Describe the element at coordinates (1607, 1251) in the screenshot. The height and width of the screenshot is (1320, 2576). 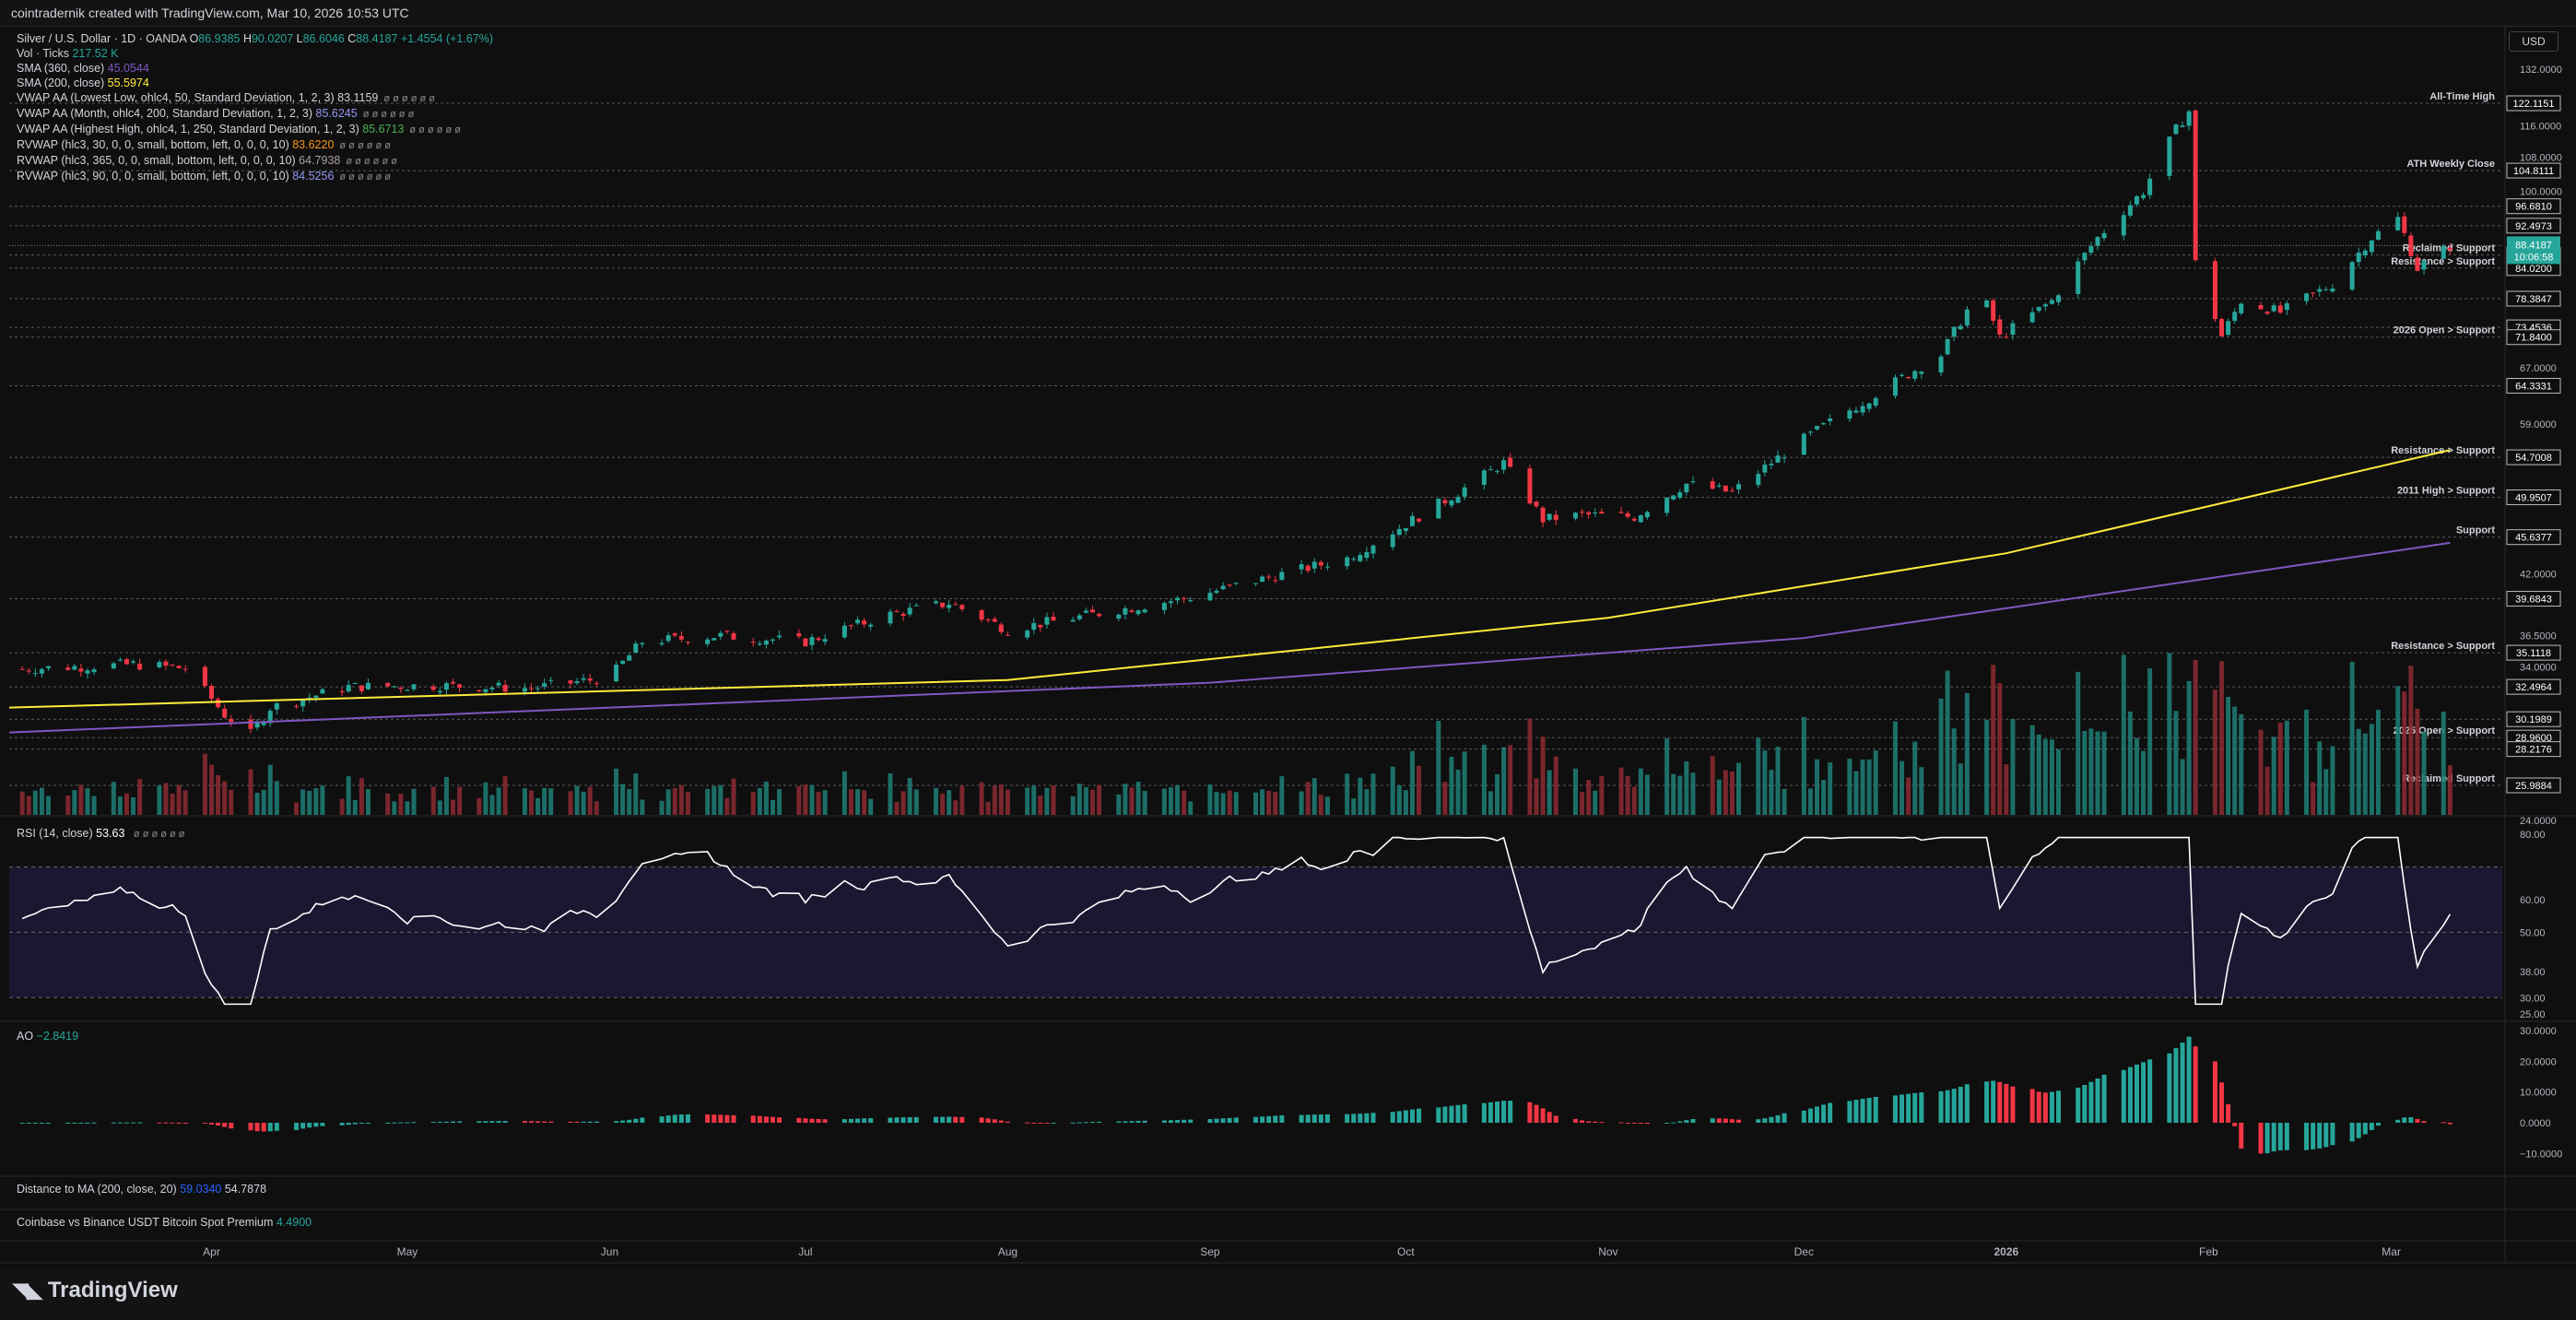
I see `time-axis-label: Nov` at that location.